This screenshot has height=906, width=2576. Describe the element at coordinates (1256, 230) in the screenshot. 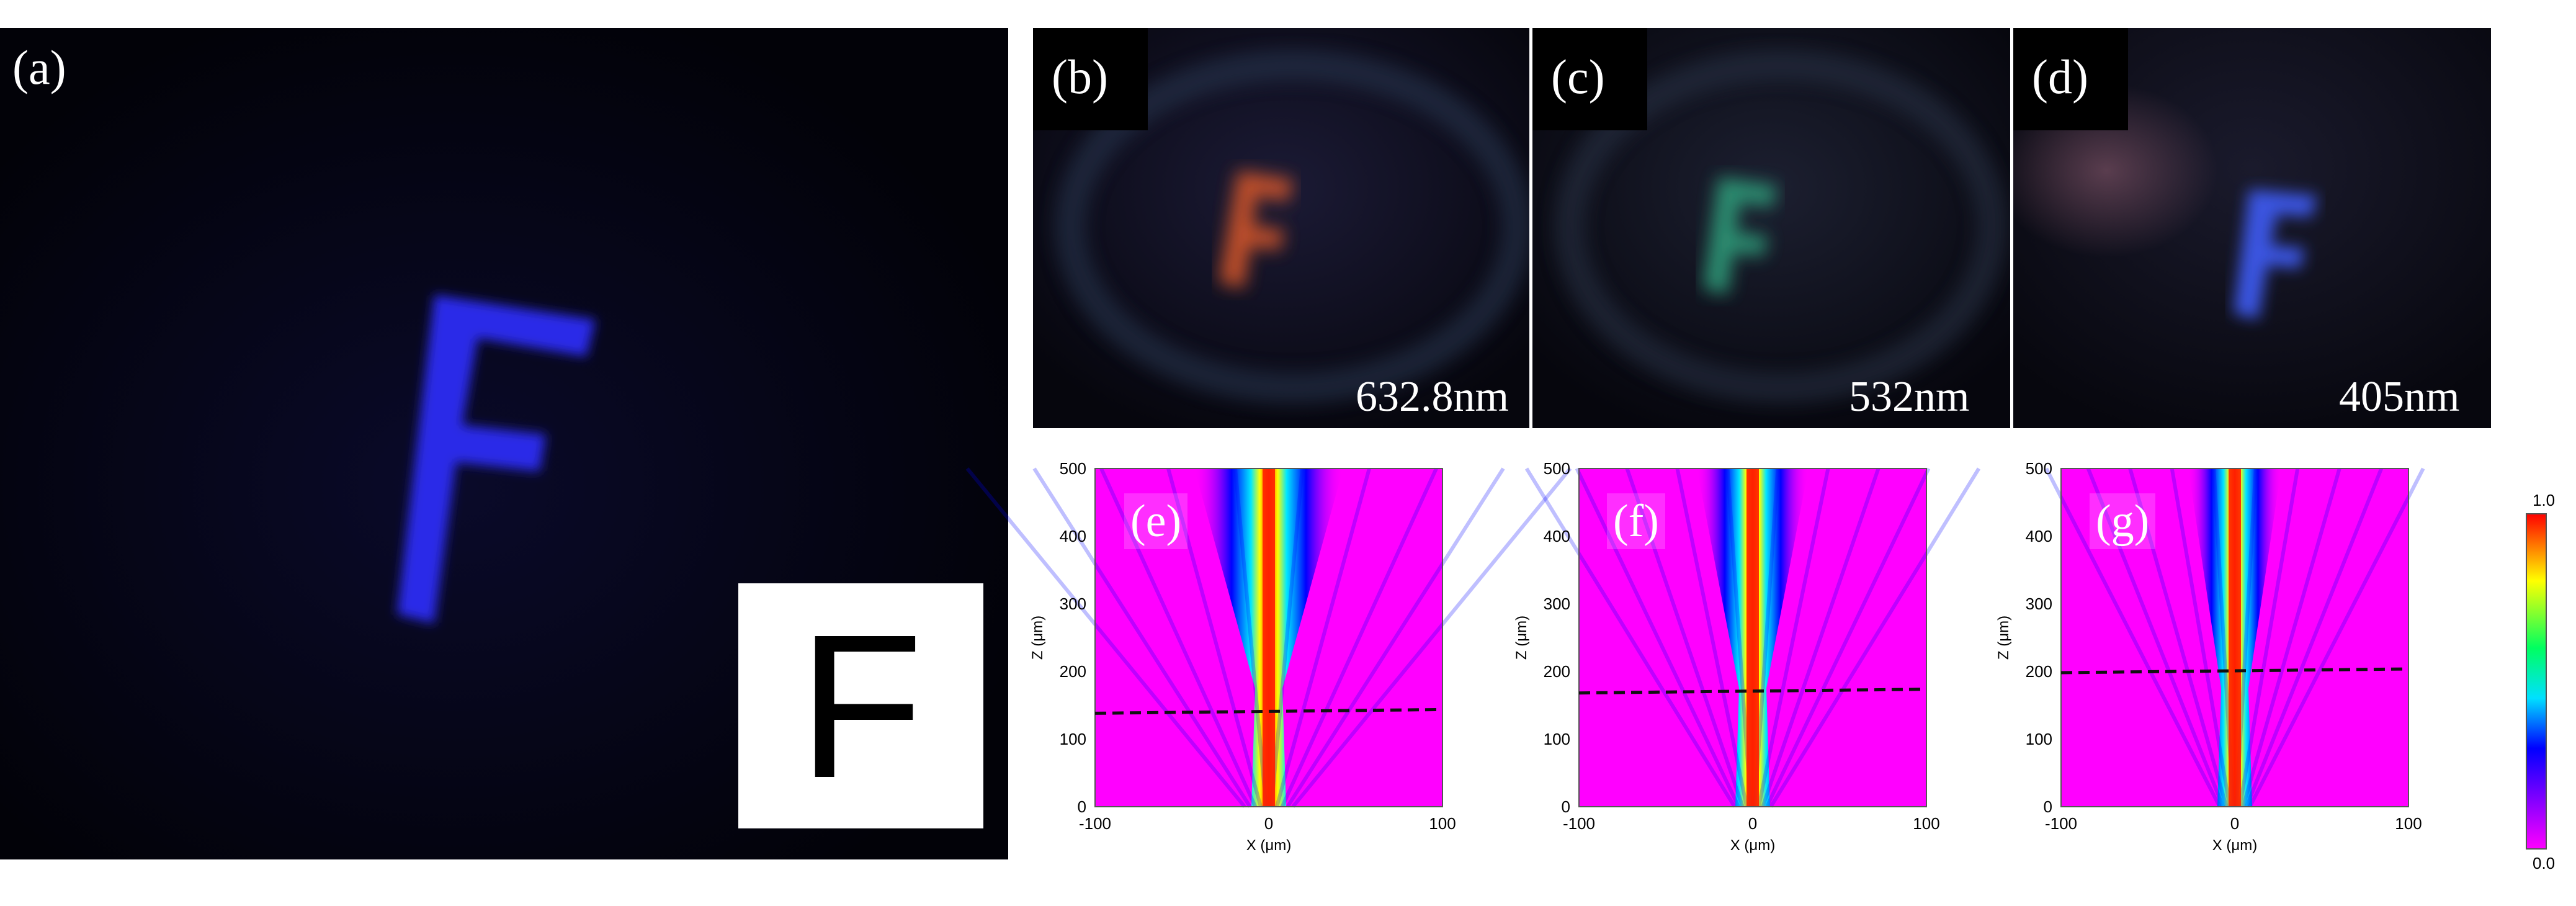

I see `captured-f-shape-b` at that location.